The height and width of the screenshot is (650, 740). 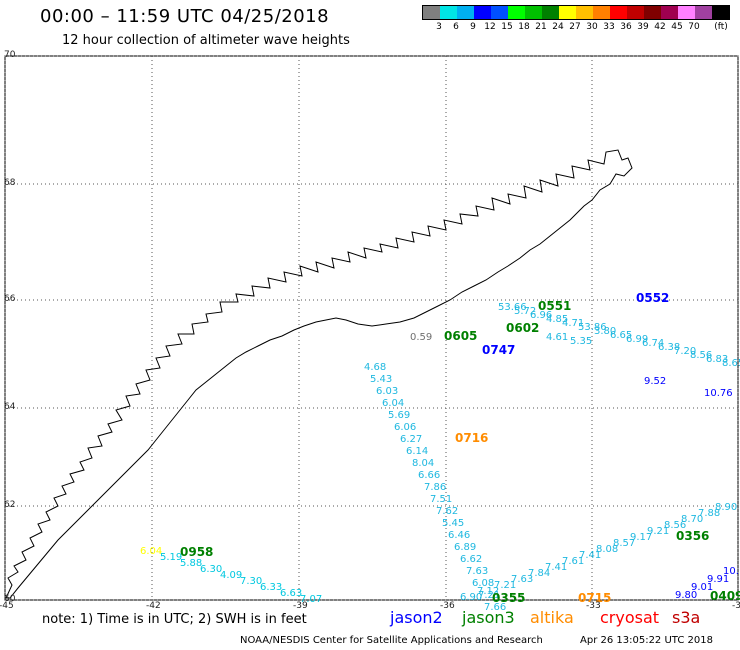 What do you see at coordinates (191, 563) in the screenshot?
I see `wave-height-value: 5.88` at bounding box center [191, 563].